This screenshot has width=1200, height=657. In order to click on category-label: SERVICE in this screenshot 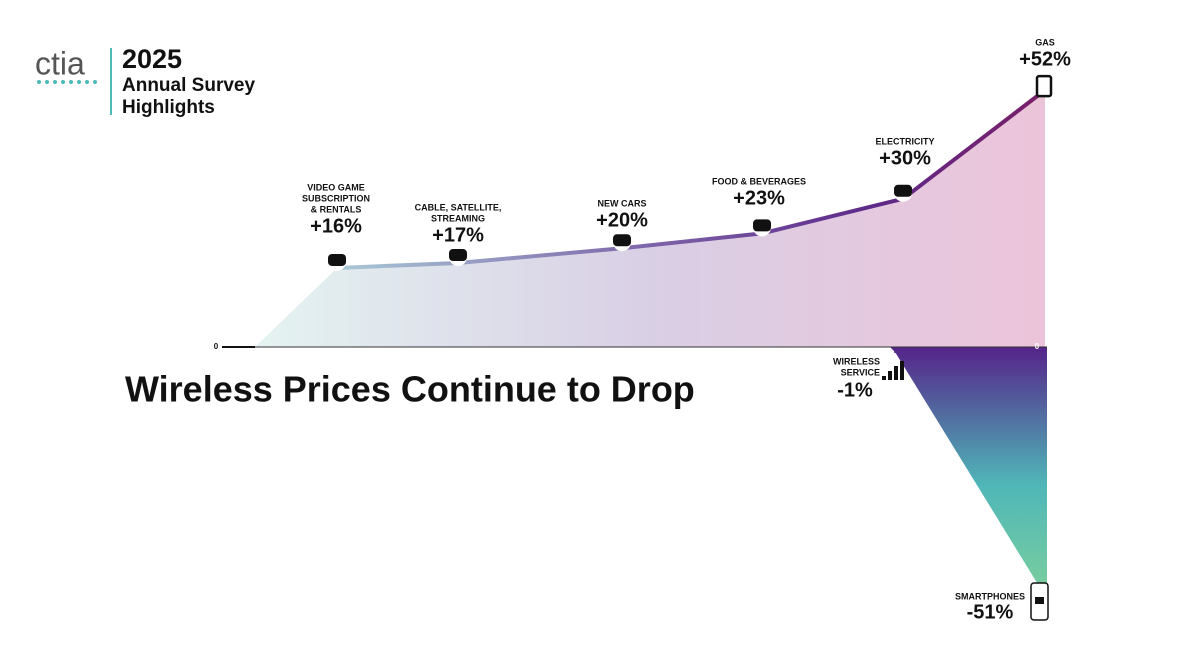, I will do `click(860, 372)`.